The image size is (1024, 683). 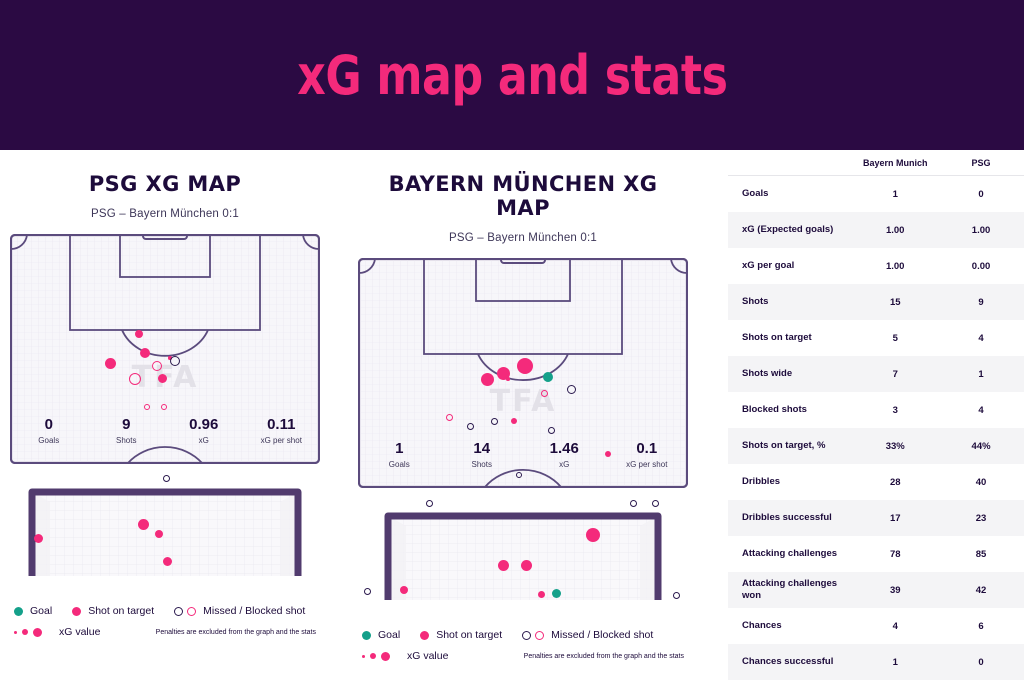 I want to click on psg-map-title: PSG XG MAP, so click(x=165, y=184).